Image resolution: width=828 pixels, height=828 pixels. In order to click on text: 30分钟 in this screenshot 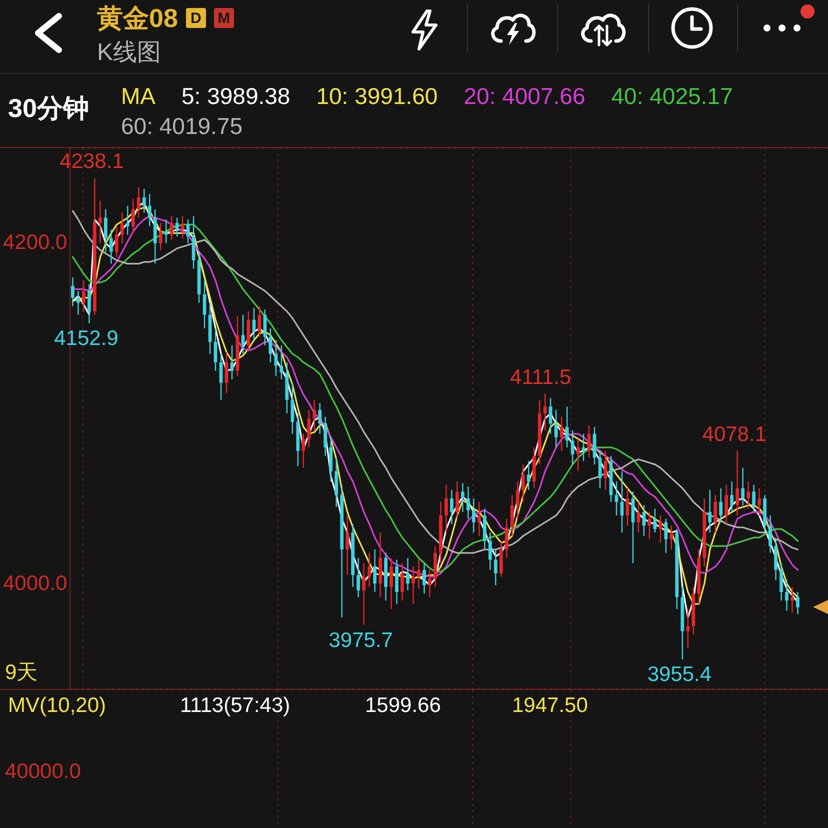, I will do `click(48, 108)`.